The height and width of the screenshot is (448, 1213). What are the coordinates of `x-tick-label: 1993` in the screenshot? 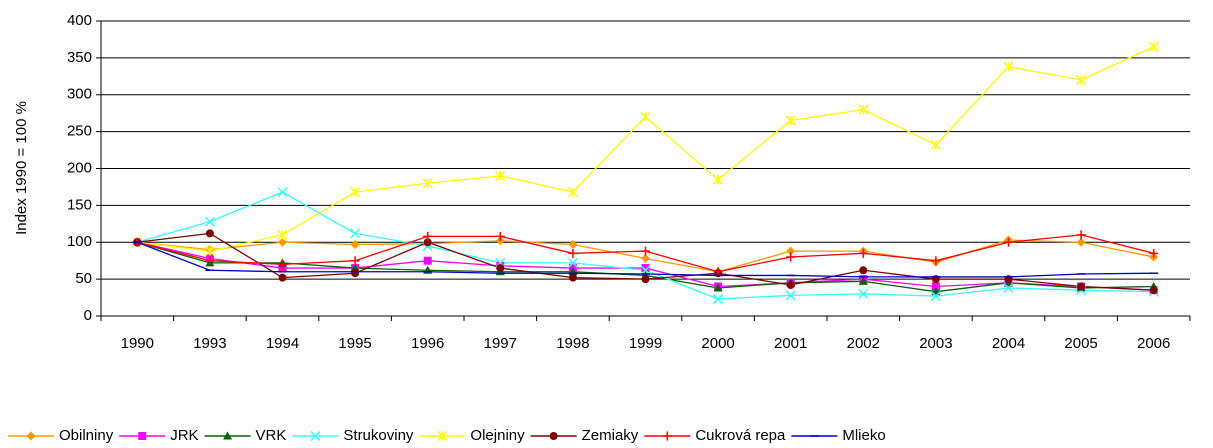 It's located at (209, 343).